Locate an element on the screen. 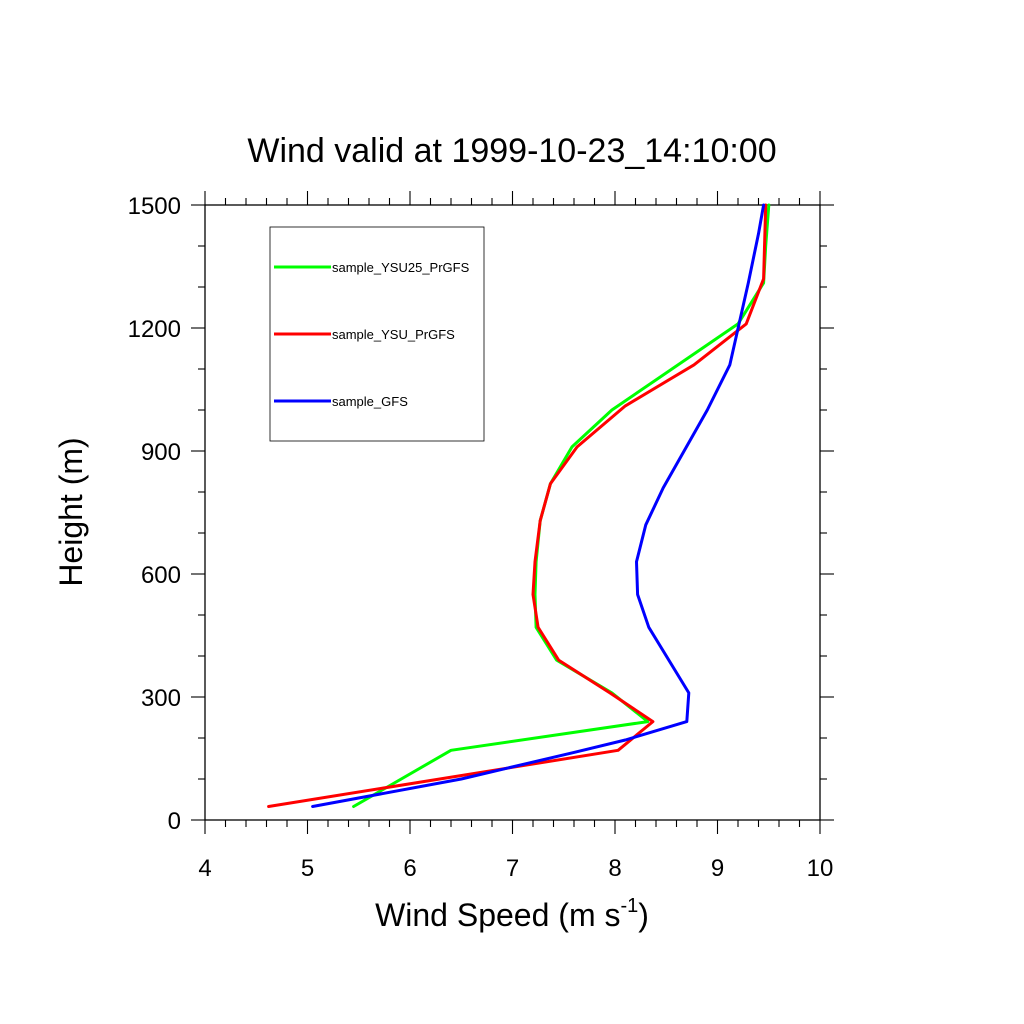 This screenshot has width=1024, height=1024. x-tick-label: 5 is located at coordinates (307, 868).